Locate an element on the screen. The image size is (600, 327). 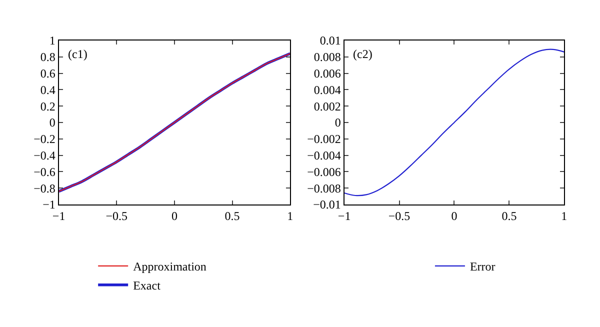
y-tick-label: 1 is located at coordinates (52, 41).